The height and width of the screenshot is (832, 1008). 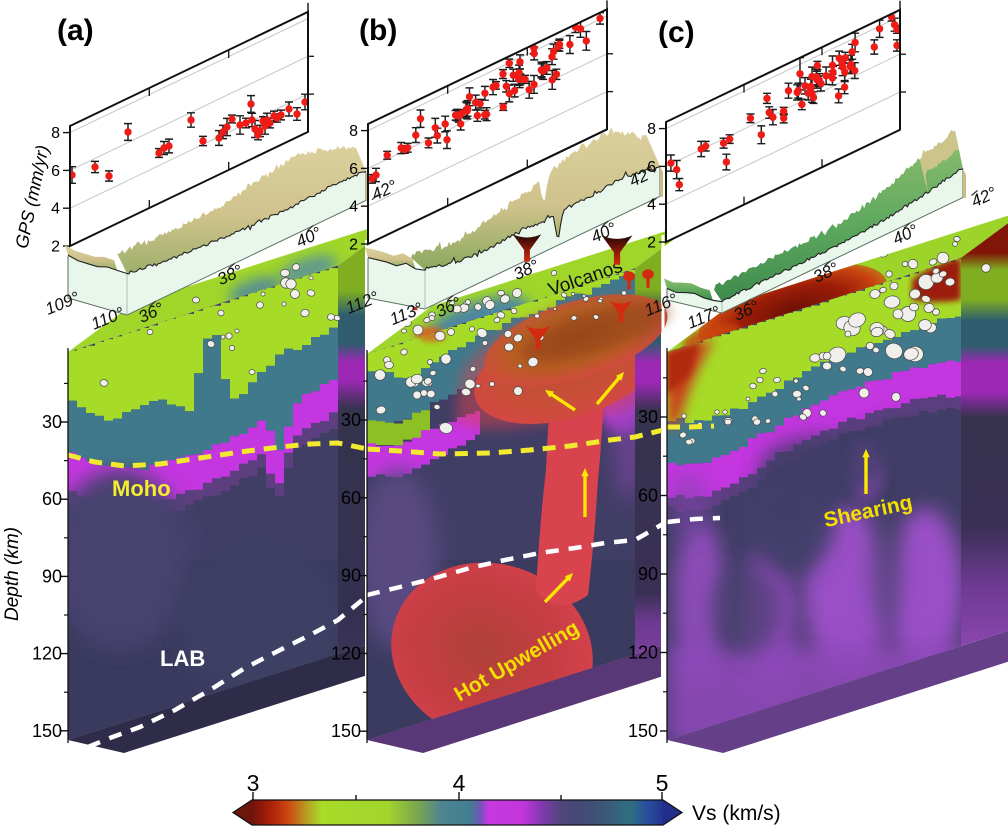 What do you see at coordinates (676, 32) in the screenshot?
I see `svg-text: (c)` at bounding box center [676, 32].